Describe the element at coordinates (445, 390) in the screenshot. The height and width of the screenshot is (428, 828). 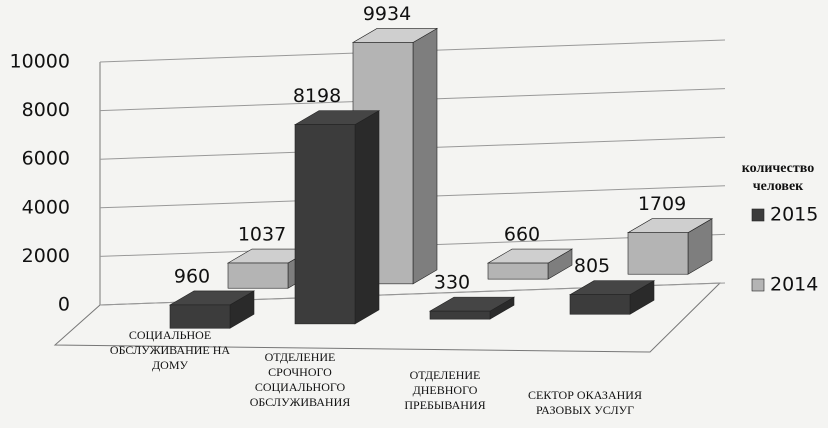
I see `x-tick-label: ОТДЕЛЕНИЕ ДНЕВНОГО ПРЕБЫВАНИЯ` at that location.